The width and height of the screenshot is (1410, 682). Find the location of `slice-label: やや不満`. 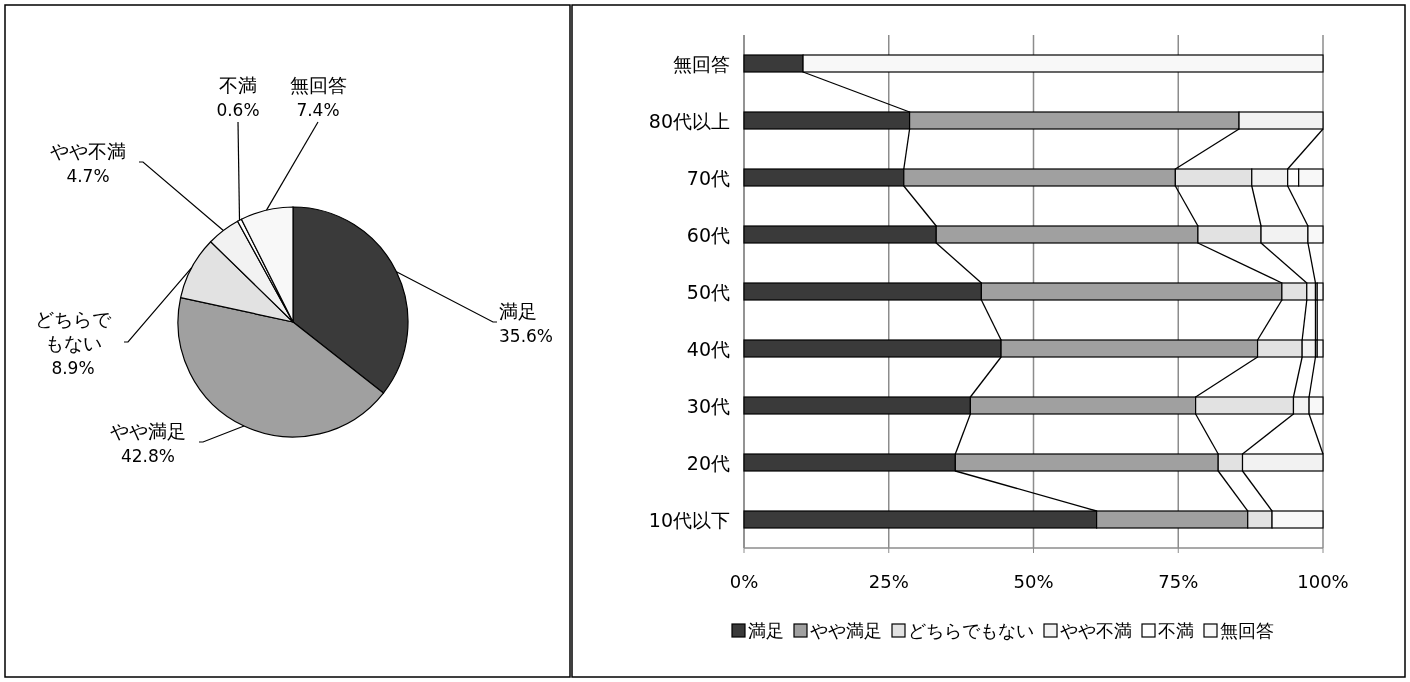

slice-label: やや不満 is located at coordinates (88, 151).